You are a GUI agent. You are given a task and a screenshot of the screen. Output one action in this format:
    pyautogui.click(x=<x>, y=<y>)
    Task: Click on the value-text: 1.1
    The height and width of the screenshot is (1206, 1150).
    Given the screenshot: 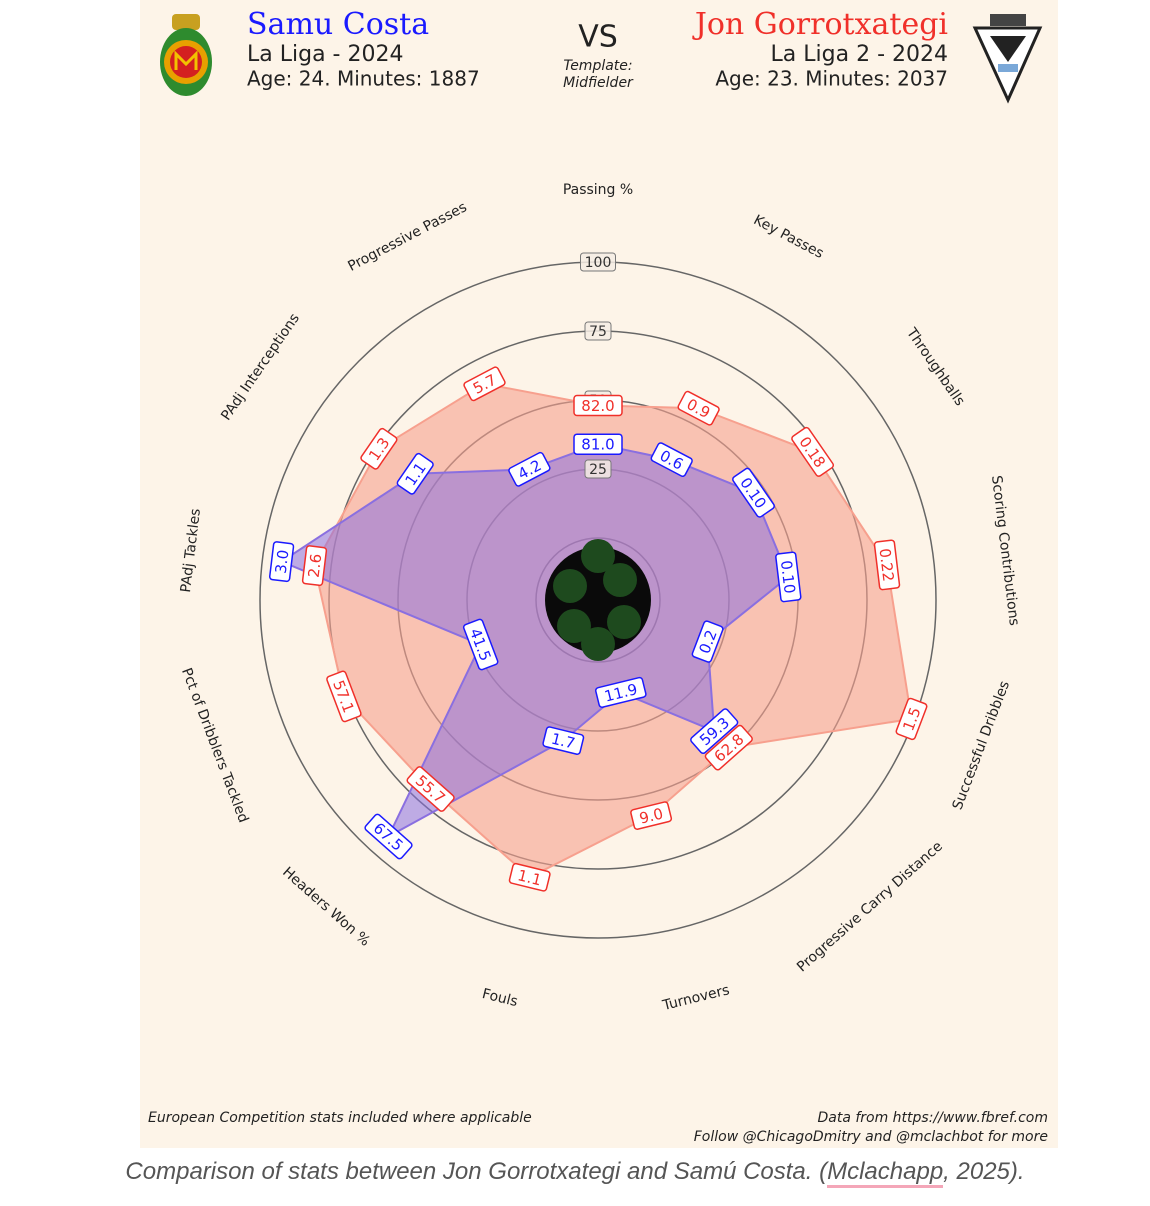 What is the action you would take?
    pyautogui.click(x=529, y=877)
    